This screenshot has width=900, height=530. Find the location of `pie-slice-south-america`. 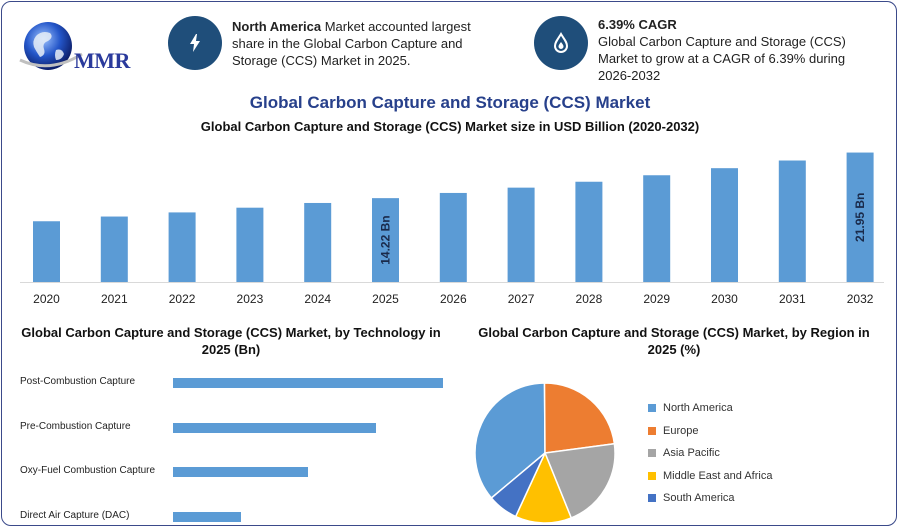

pie-slice-south-america is located at coordinates (518, 485).